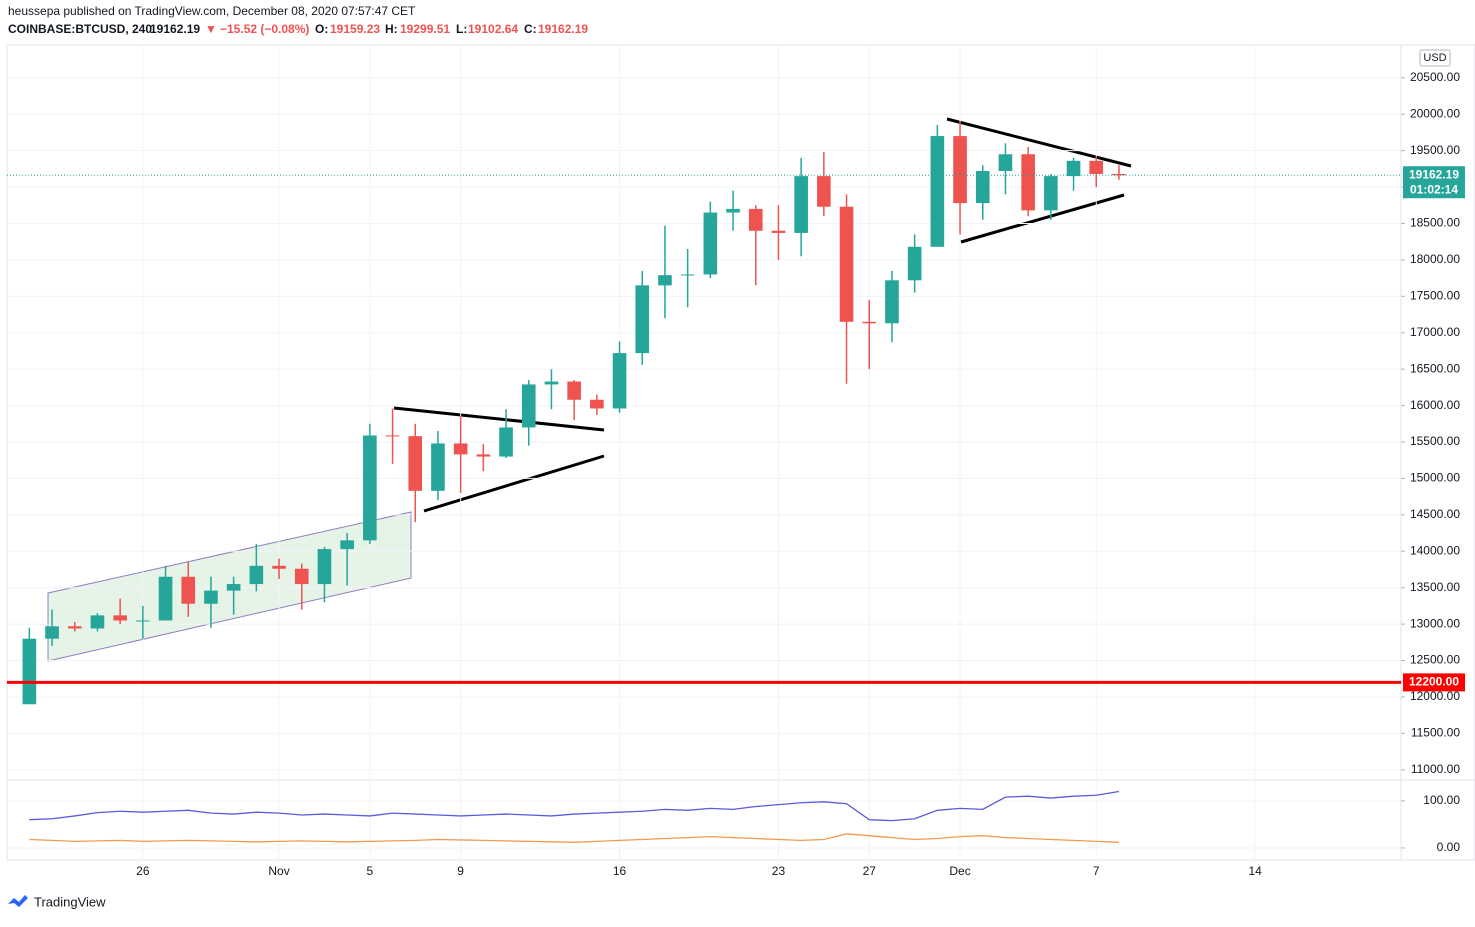 Image resolution: width=1475 pixels, height=927 pixels. I want to click on y-tick-label: 18000.00, so click(1435, 259).